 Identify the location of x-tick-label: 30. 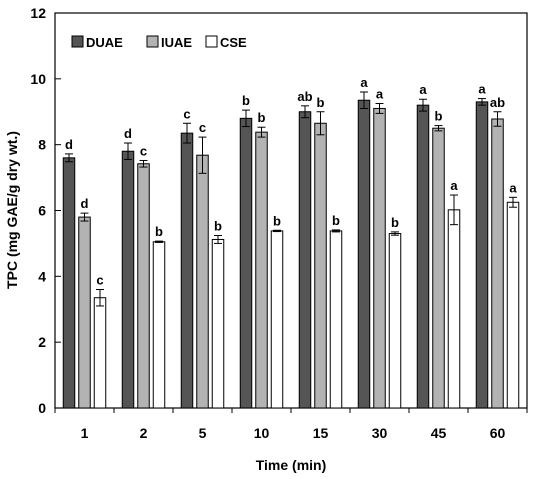
(380, 433).